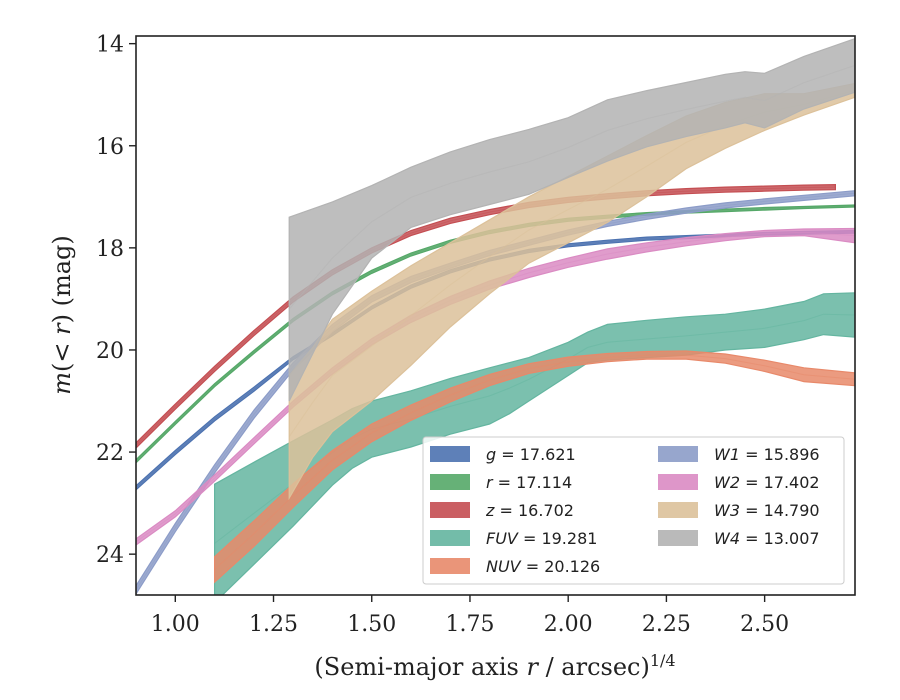 The height and width of the screenshot is (700, 900). What do you see at coordinates (175, 624) in the screenshot?
I see `x-tick-label: 1.00` at bounding box center [175, 624].